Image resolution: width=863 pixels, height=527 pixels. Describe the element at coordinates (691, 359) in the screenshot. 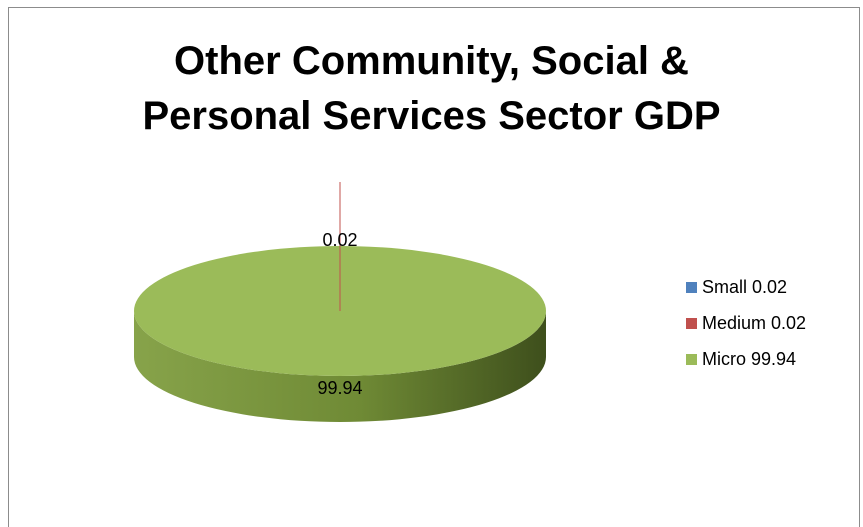

I see `legend-swatch-micro` at that location.